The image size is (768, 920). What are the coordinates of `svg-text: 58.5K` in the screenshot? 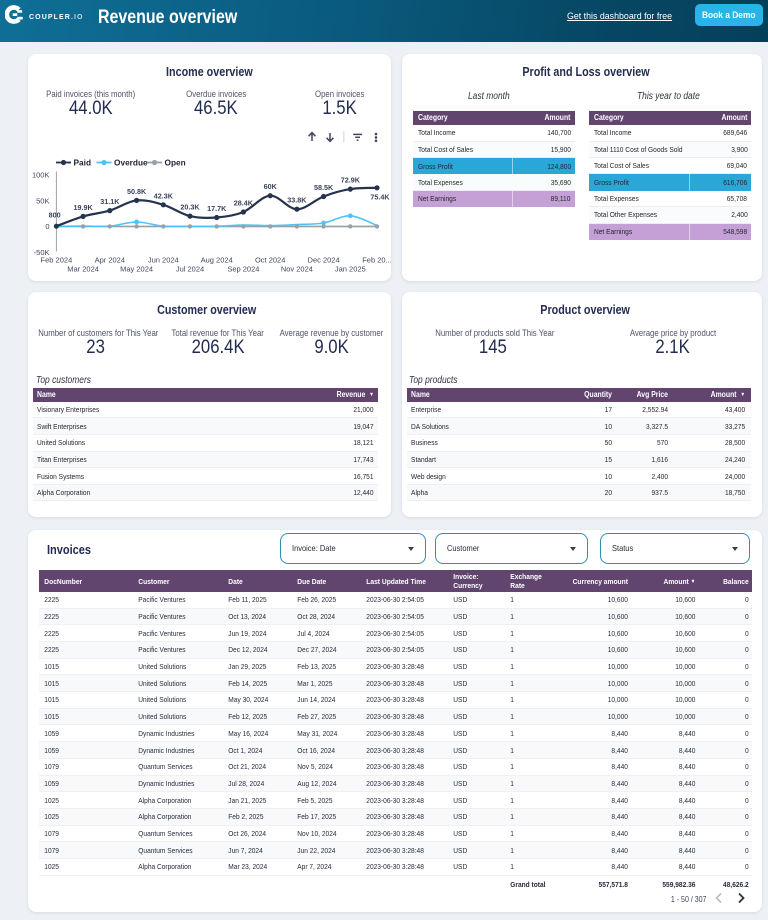 It's located at (324, 187).